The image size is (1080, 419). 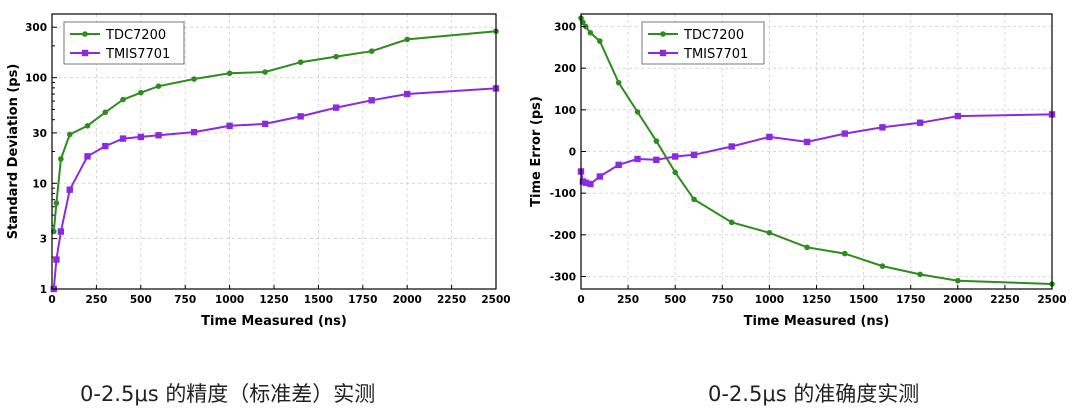 What do you see at coordinates (39, 184) in the screenshot?
I see `y-tick-label: 10` at bounding box center [39, 184].